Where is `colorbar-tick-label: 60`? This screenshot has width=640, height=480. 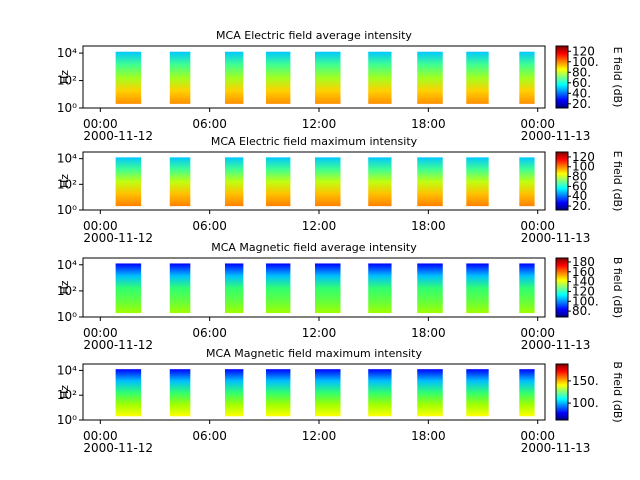 colorbar-tick-label: 60 is located at coordinates (579, 186).